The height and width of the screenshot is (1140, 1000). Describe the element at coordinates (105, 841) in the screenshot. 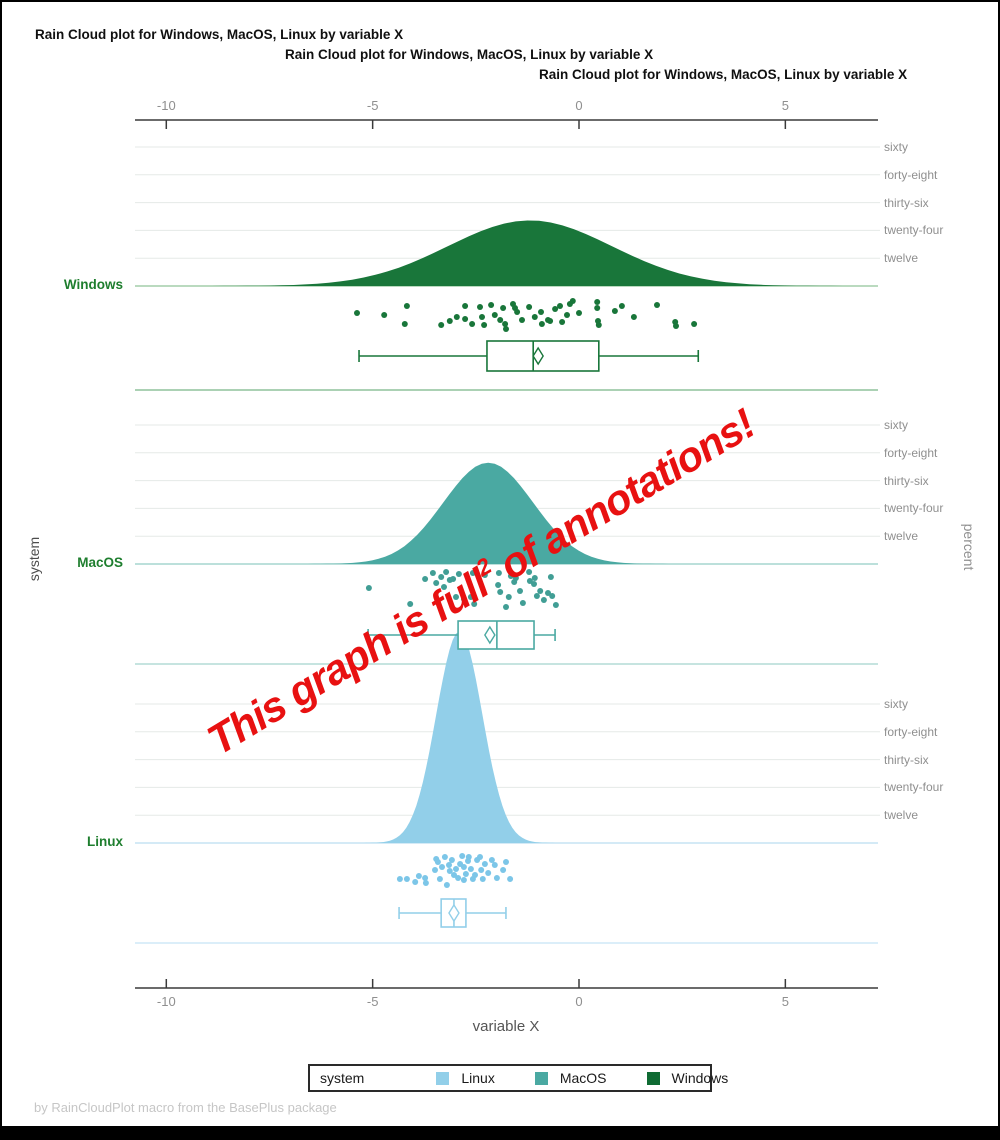

I see `category-label-linux: Linux` at that location.